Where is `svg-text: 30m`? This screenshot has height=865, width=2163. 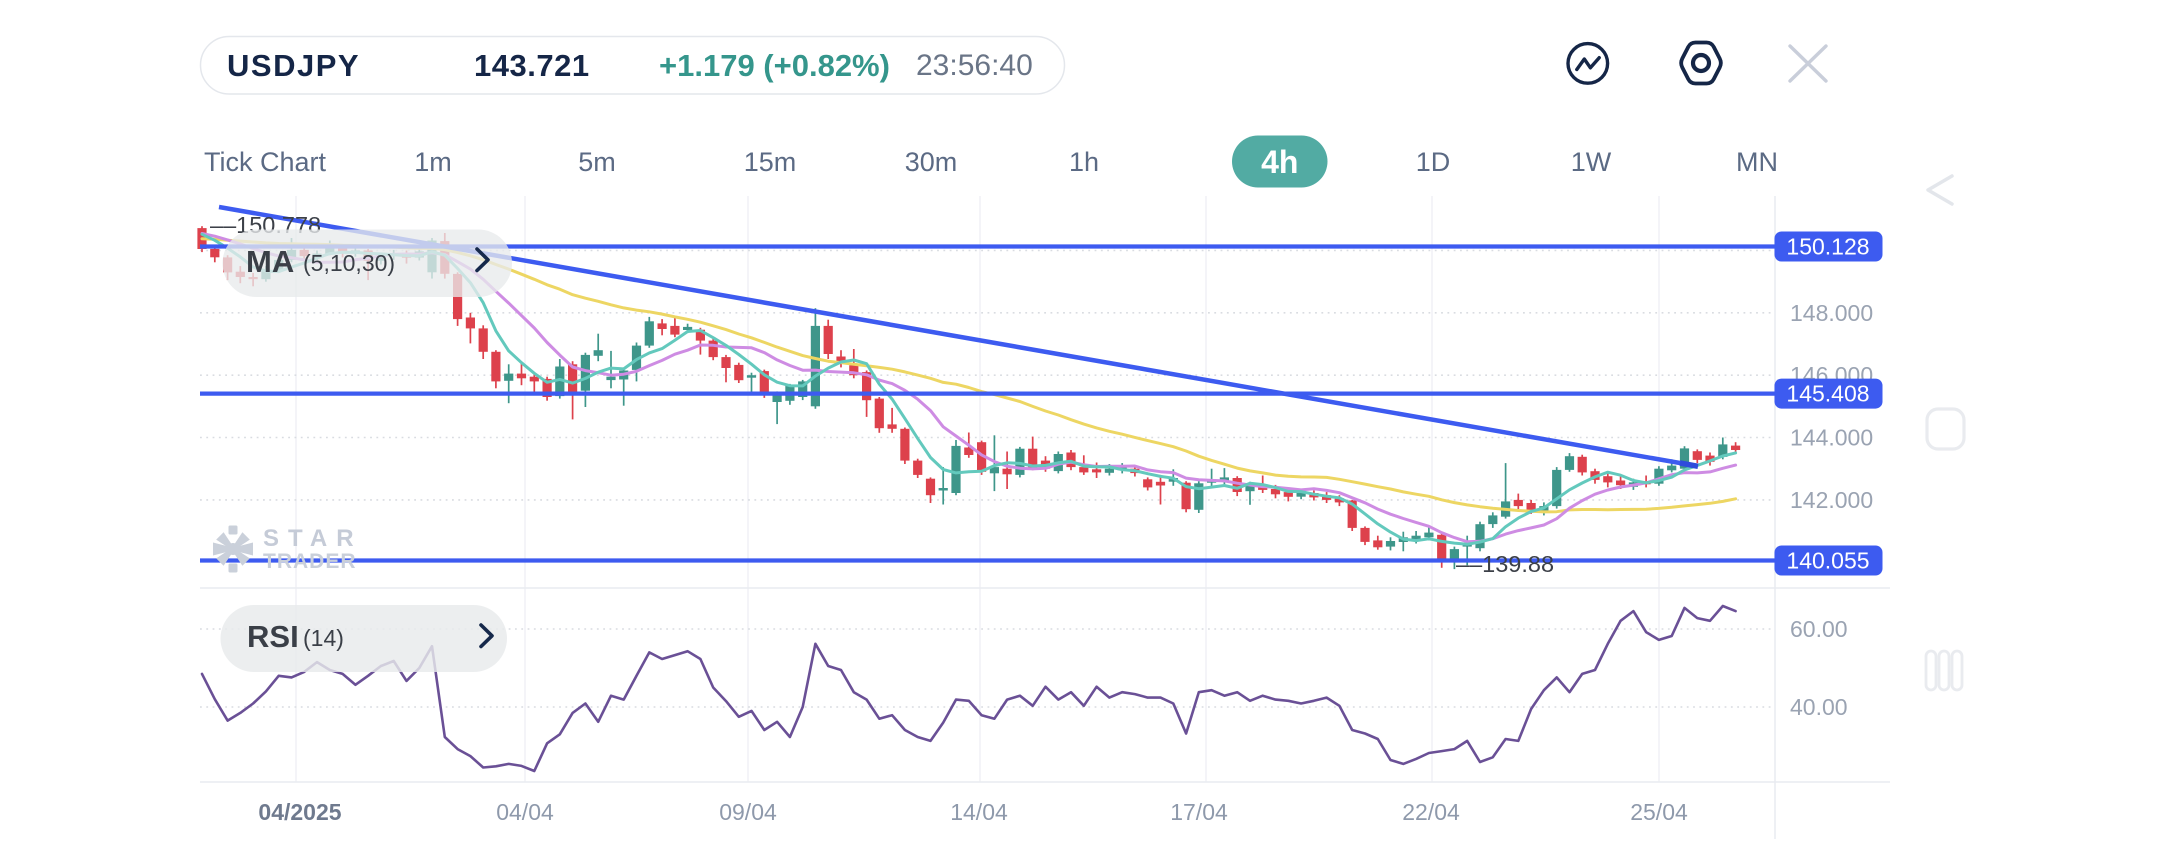
svg-text: 30m is located at coordinates (931, 162).